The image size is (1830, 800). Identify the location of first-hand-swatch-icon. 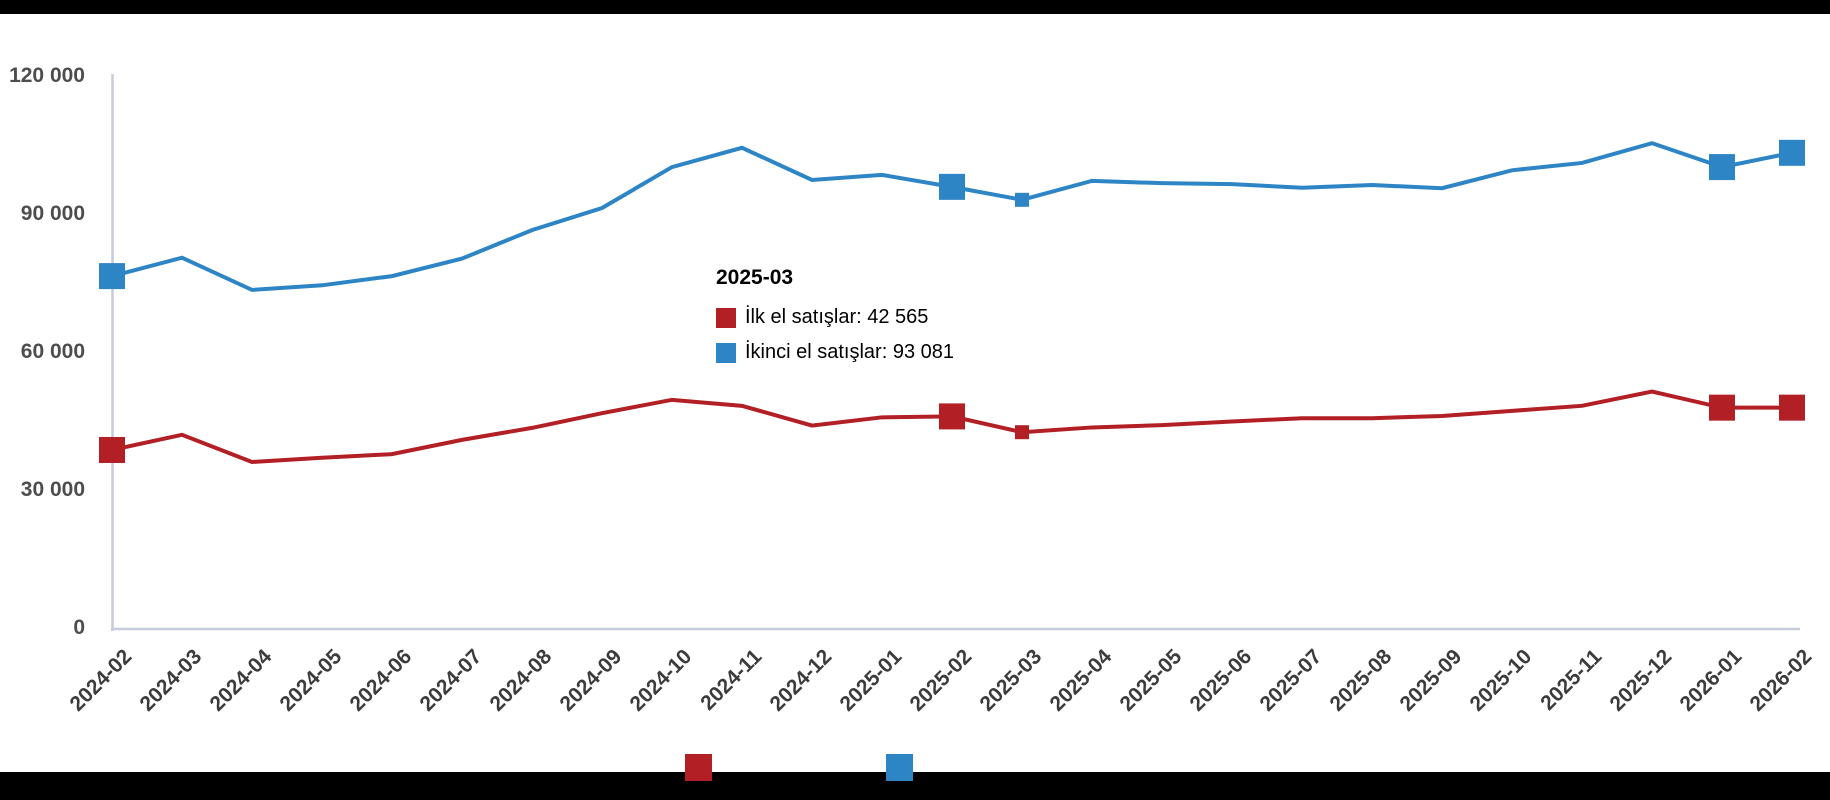
(726, 317).